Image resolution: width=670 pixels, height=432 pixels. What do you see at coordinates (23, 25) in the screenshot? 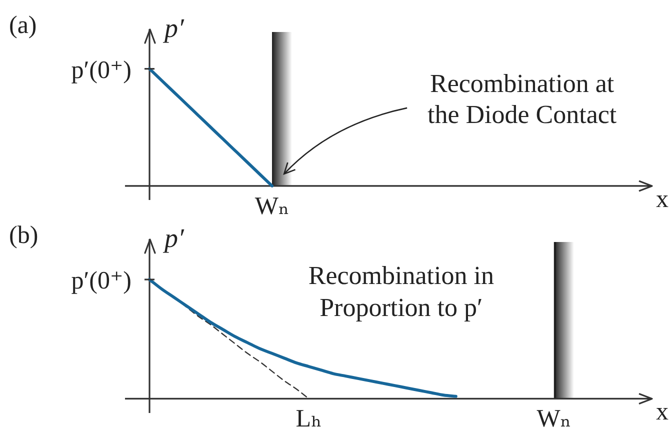
I see `chart-title: (a)` at bounding box center [23, 25].